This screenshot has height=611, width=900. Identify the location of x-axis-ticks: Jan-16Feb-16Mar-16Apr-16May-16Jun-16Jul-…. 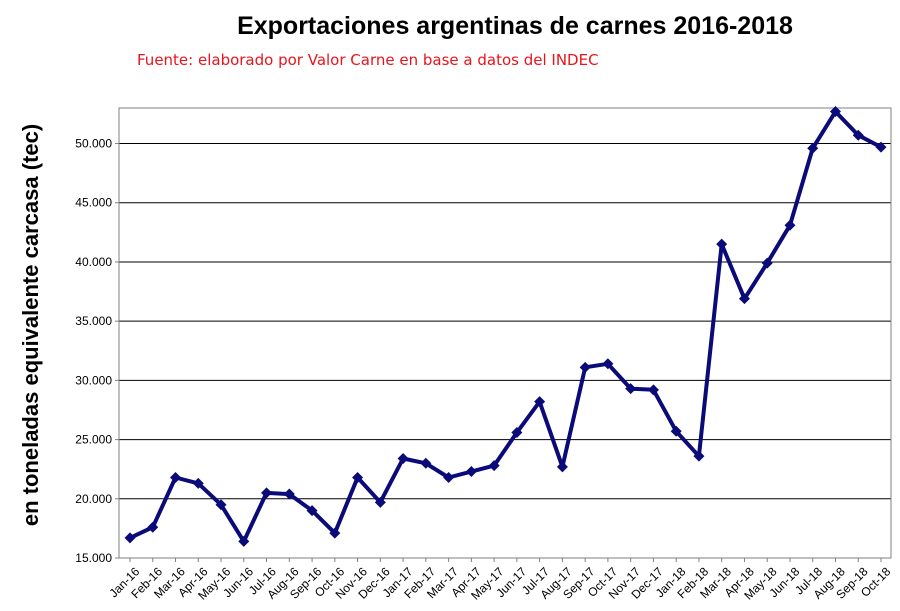
(500, 580).